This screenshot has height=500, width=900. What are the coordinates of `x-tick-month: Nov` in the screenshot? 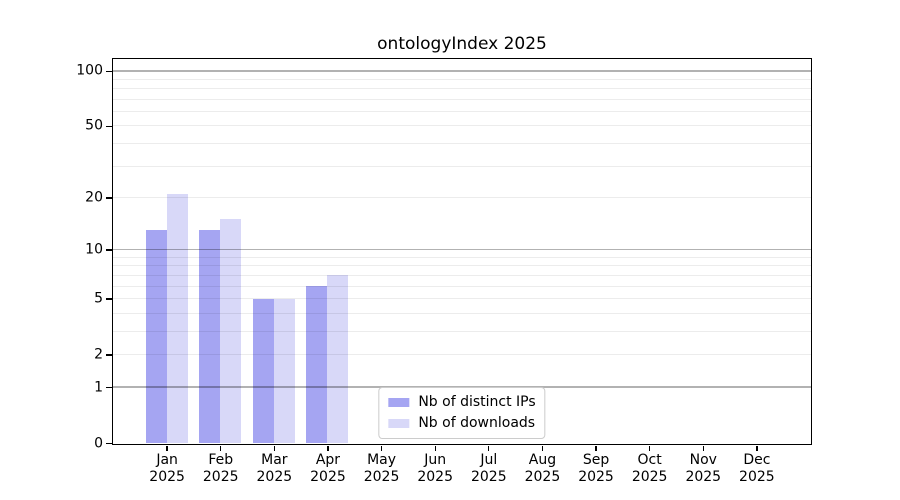 It's located at (703, 460).